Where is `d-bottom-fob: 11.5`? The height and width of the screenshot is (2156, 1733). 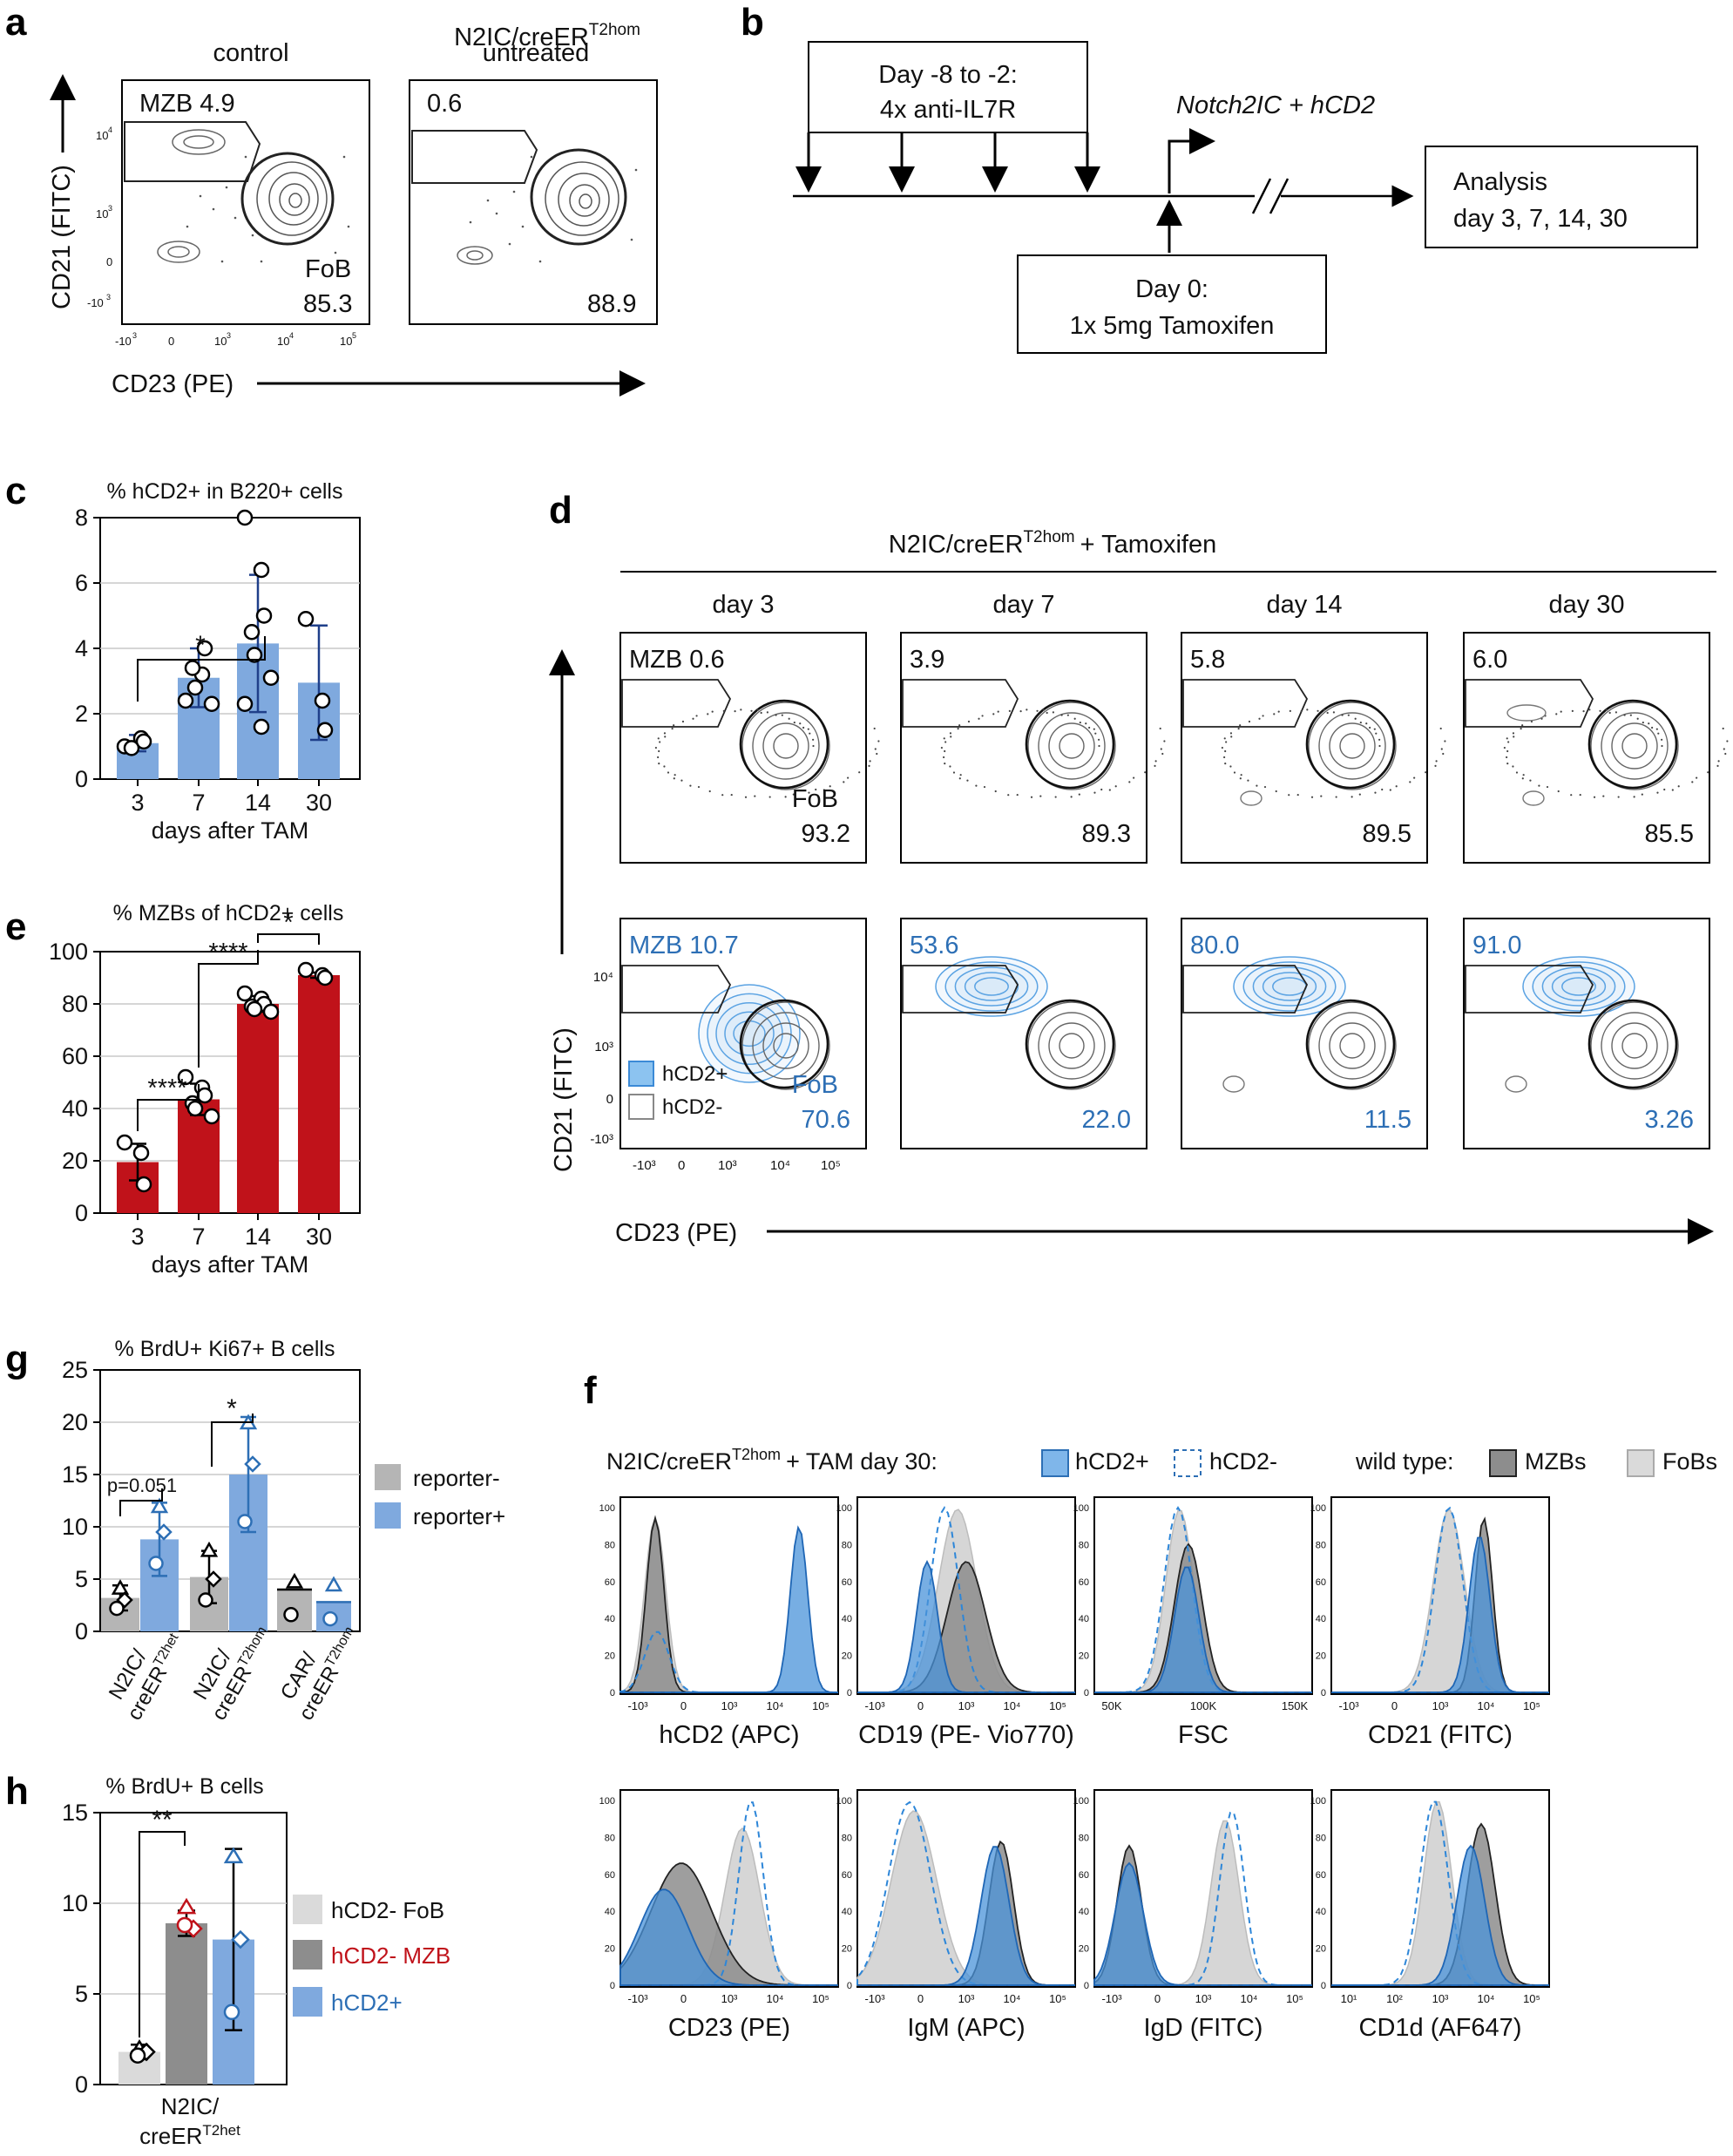
d-bottom-fob: 11.5 is located at coordinates (1387, 1120).